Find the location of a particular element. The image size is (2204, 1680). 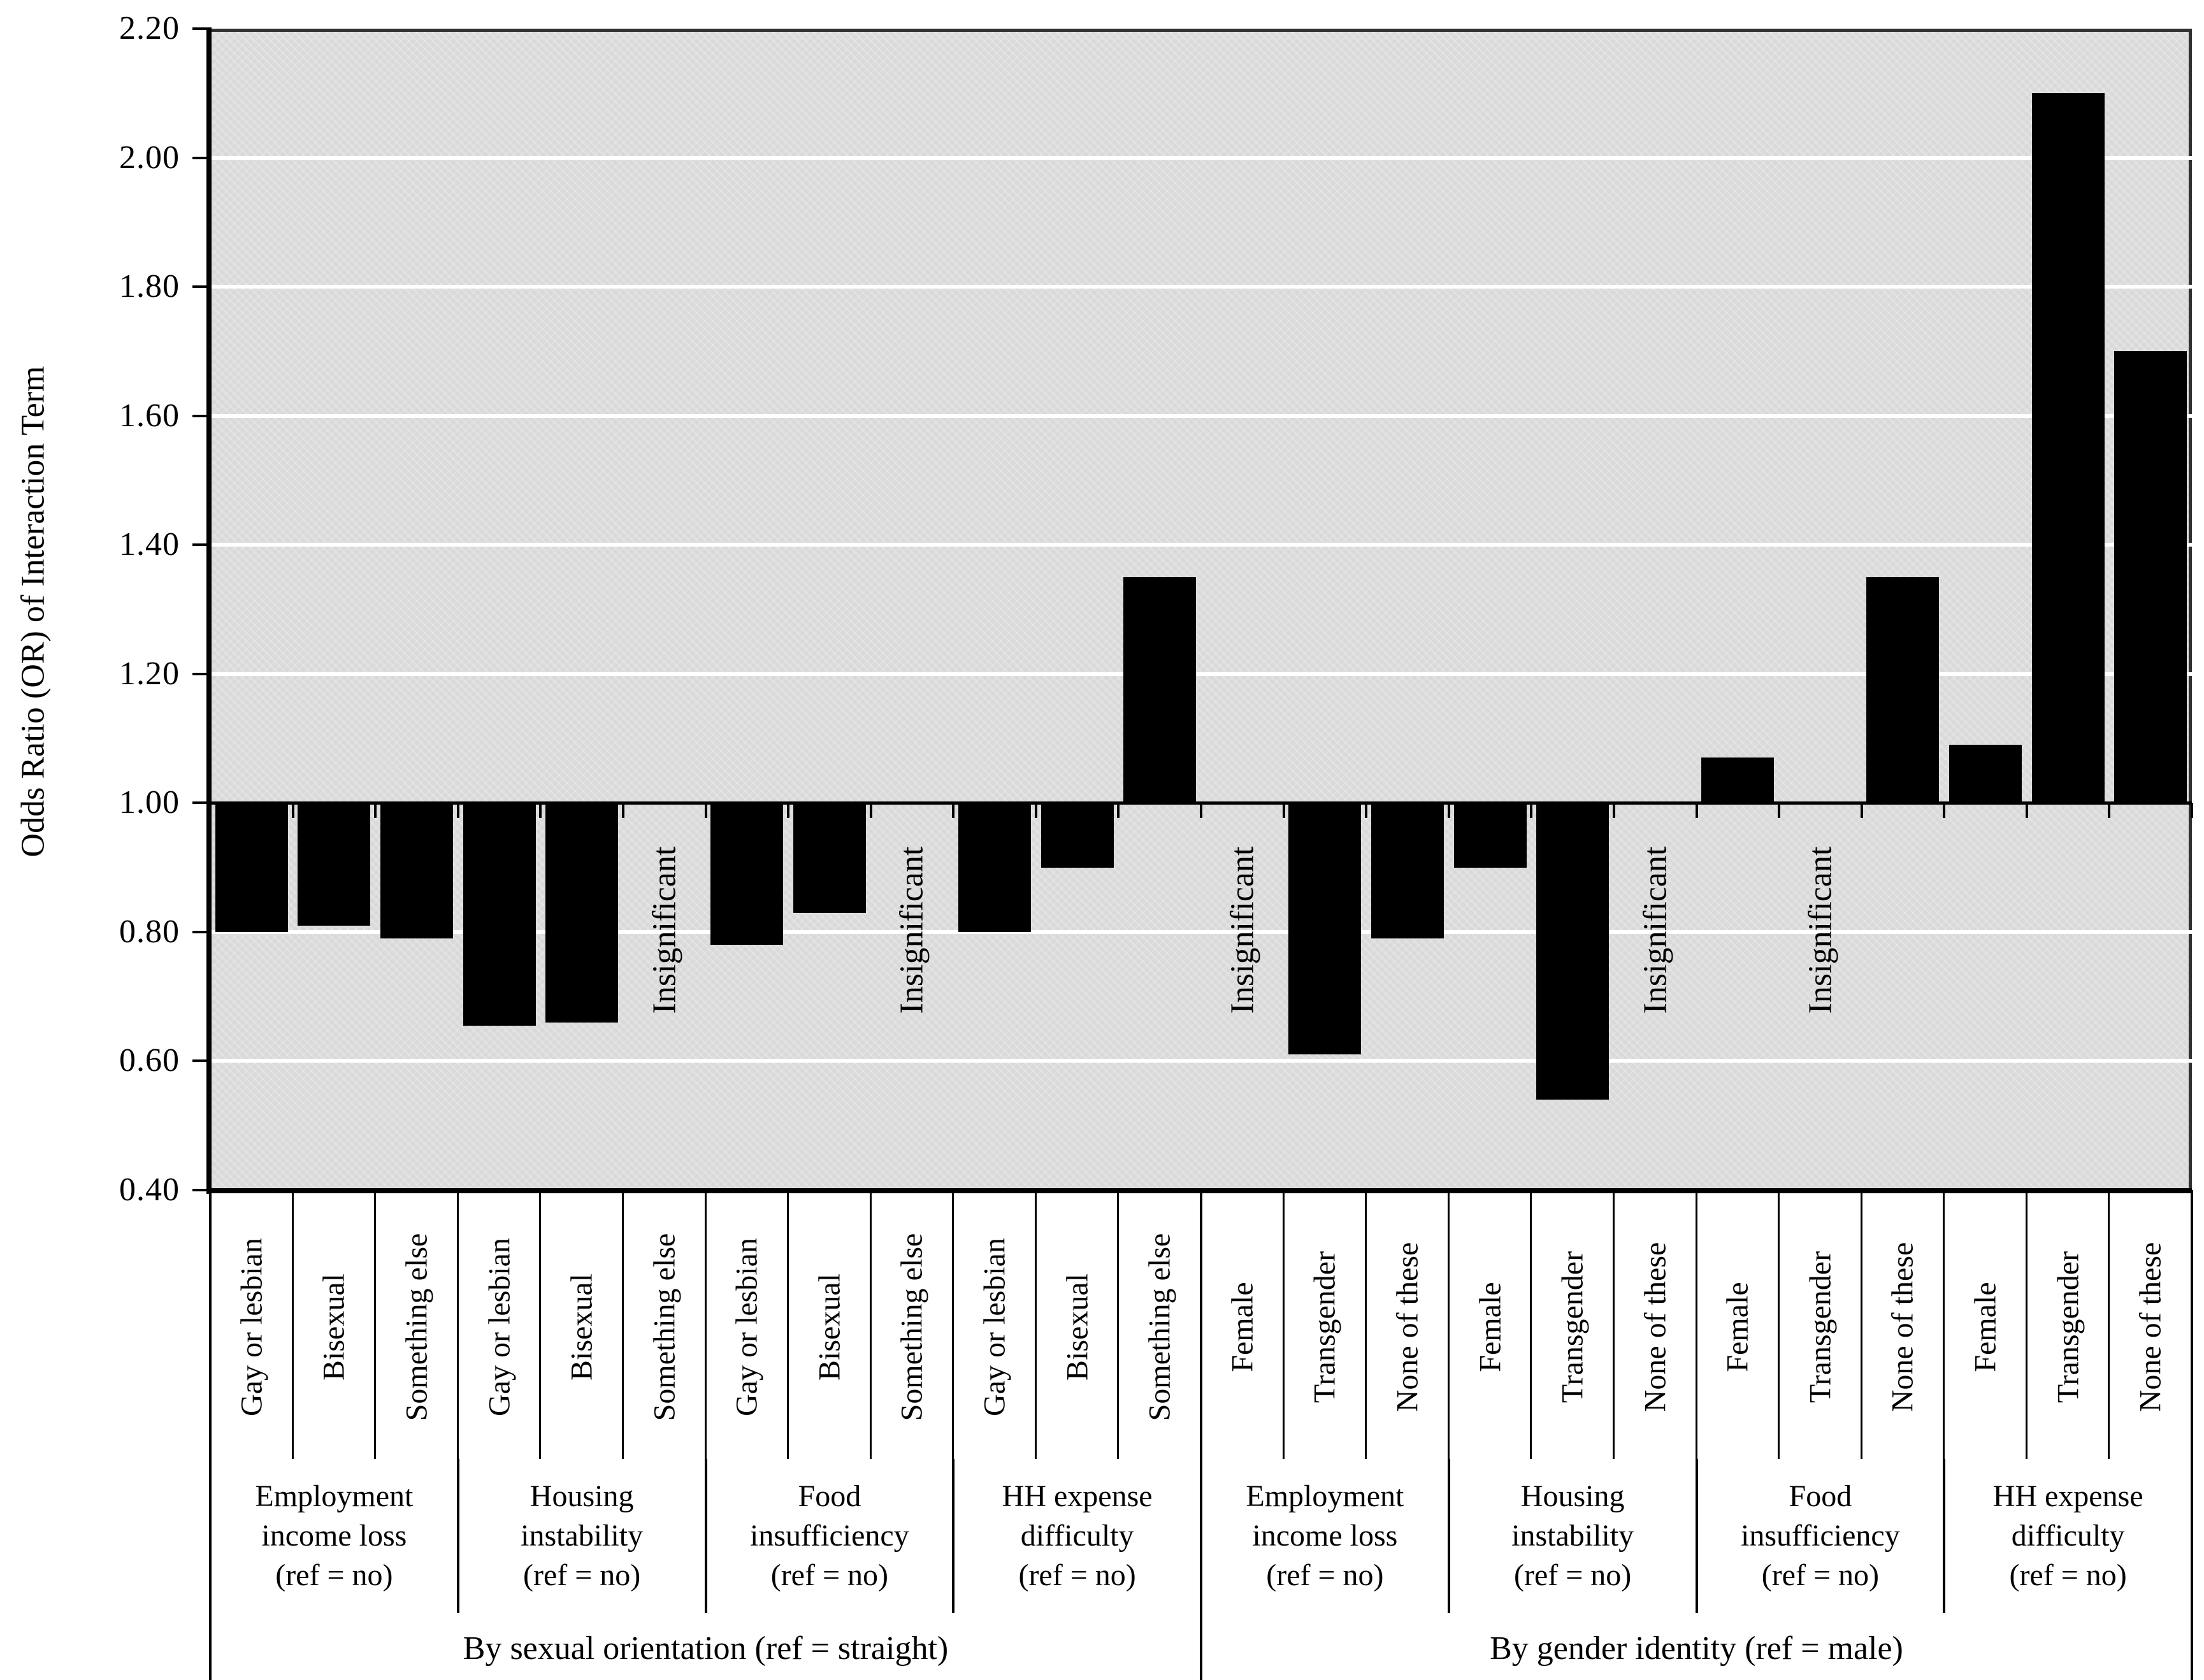

y-tick-label: 0.80 is located at coordinates (149, 931).